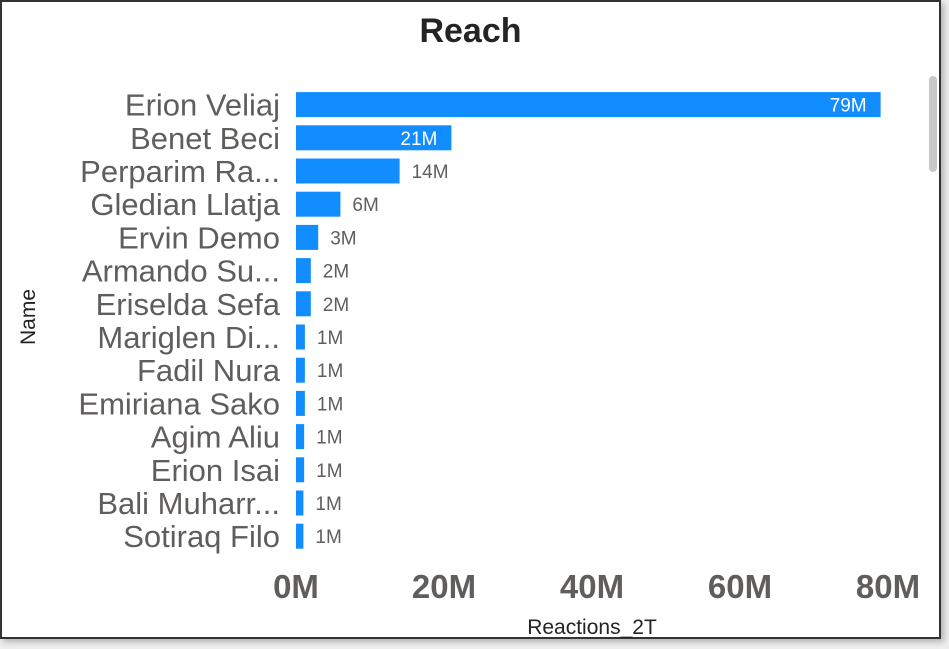  I want to click on y-axis-title: Name, so click(28, 317).